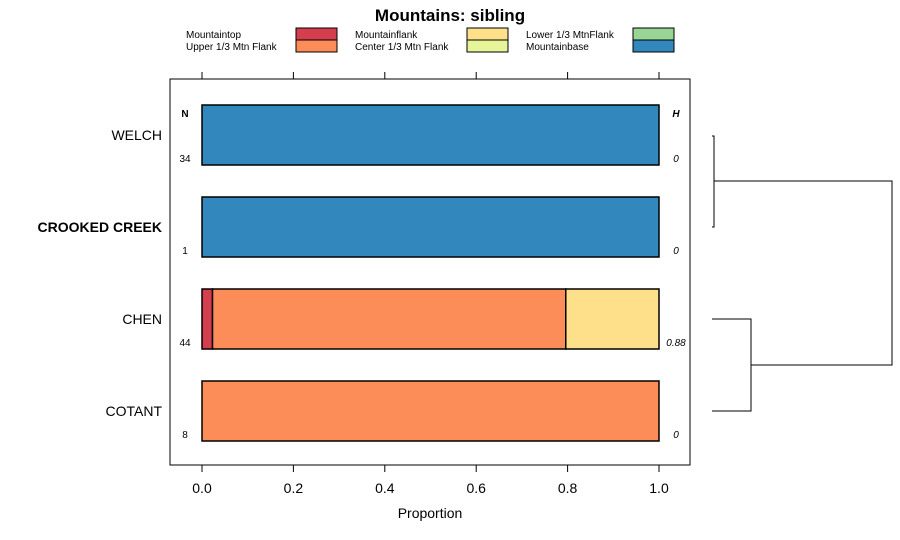 The image size is (900, 540). Describe the element at coordinates (676, 343) in the screenshot. I see `h-value-chen: 0.88` at that location.